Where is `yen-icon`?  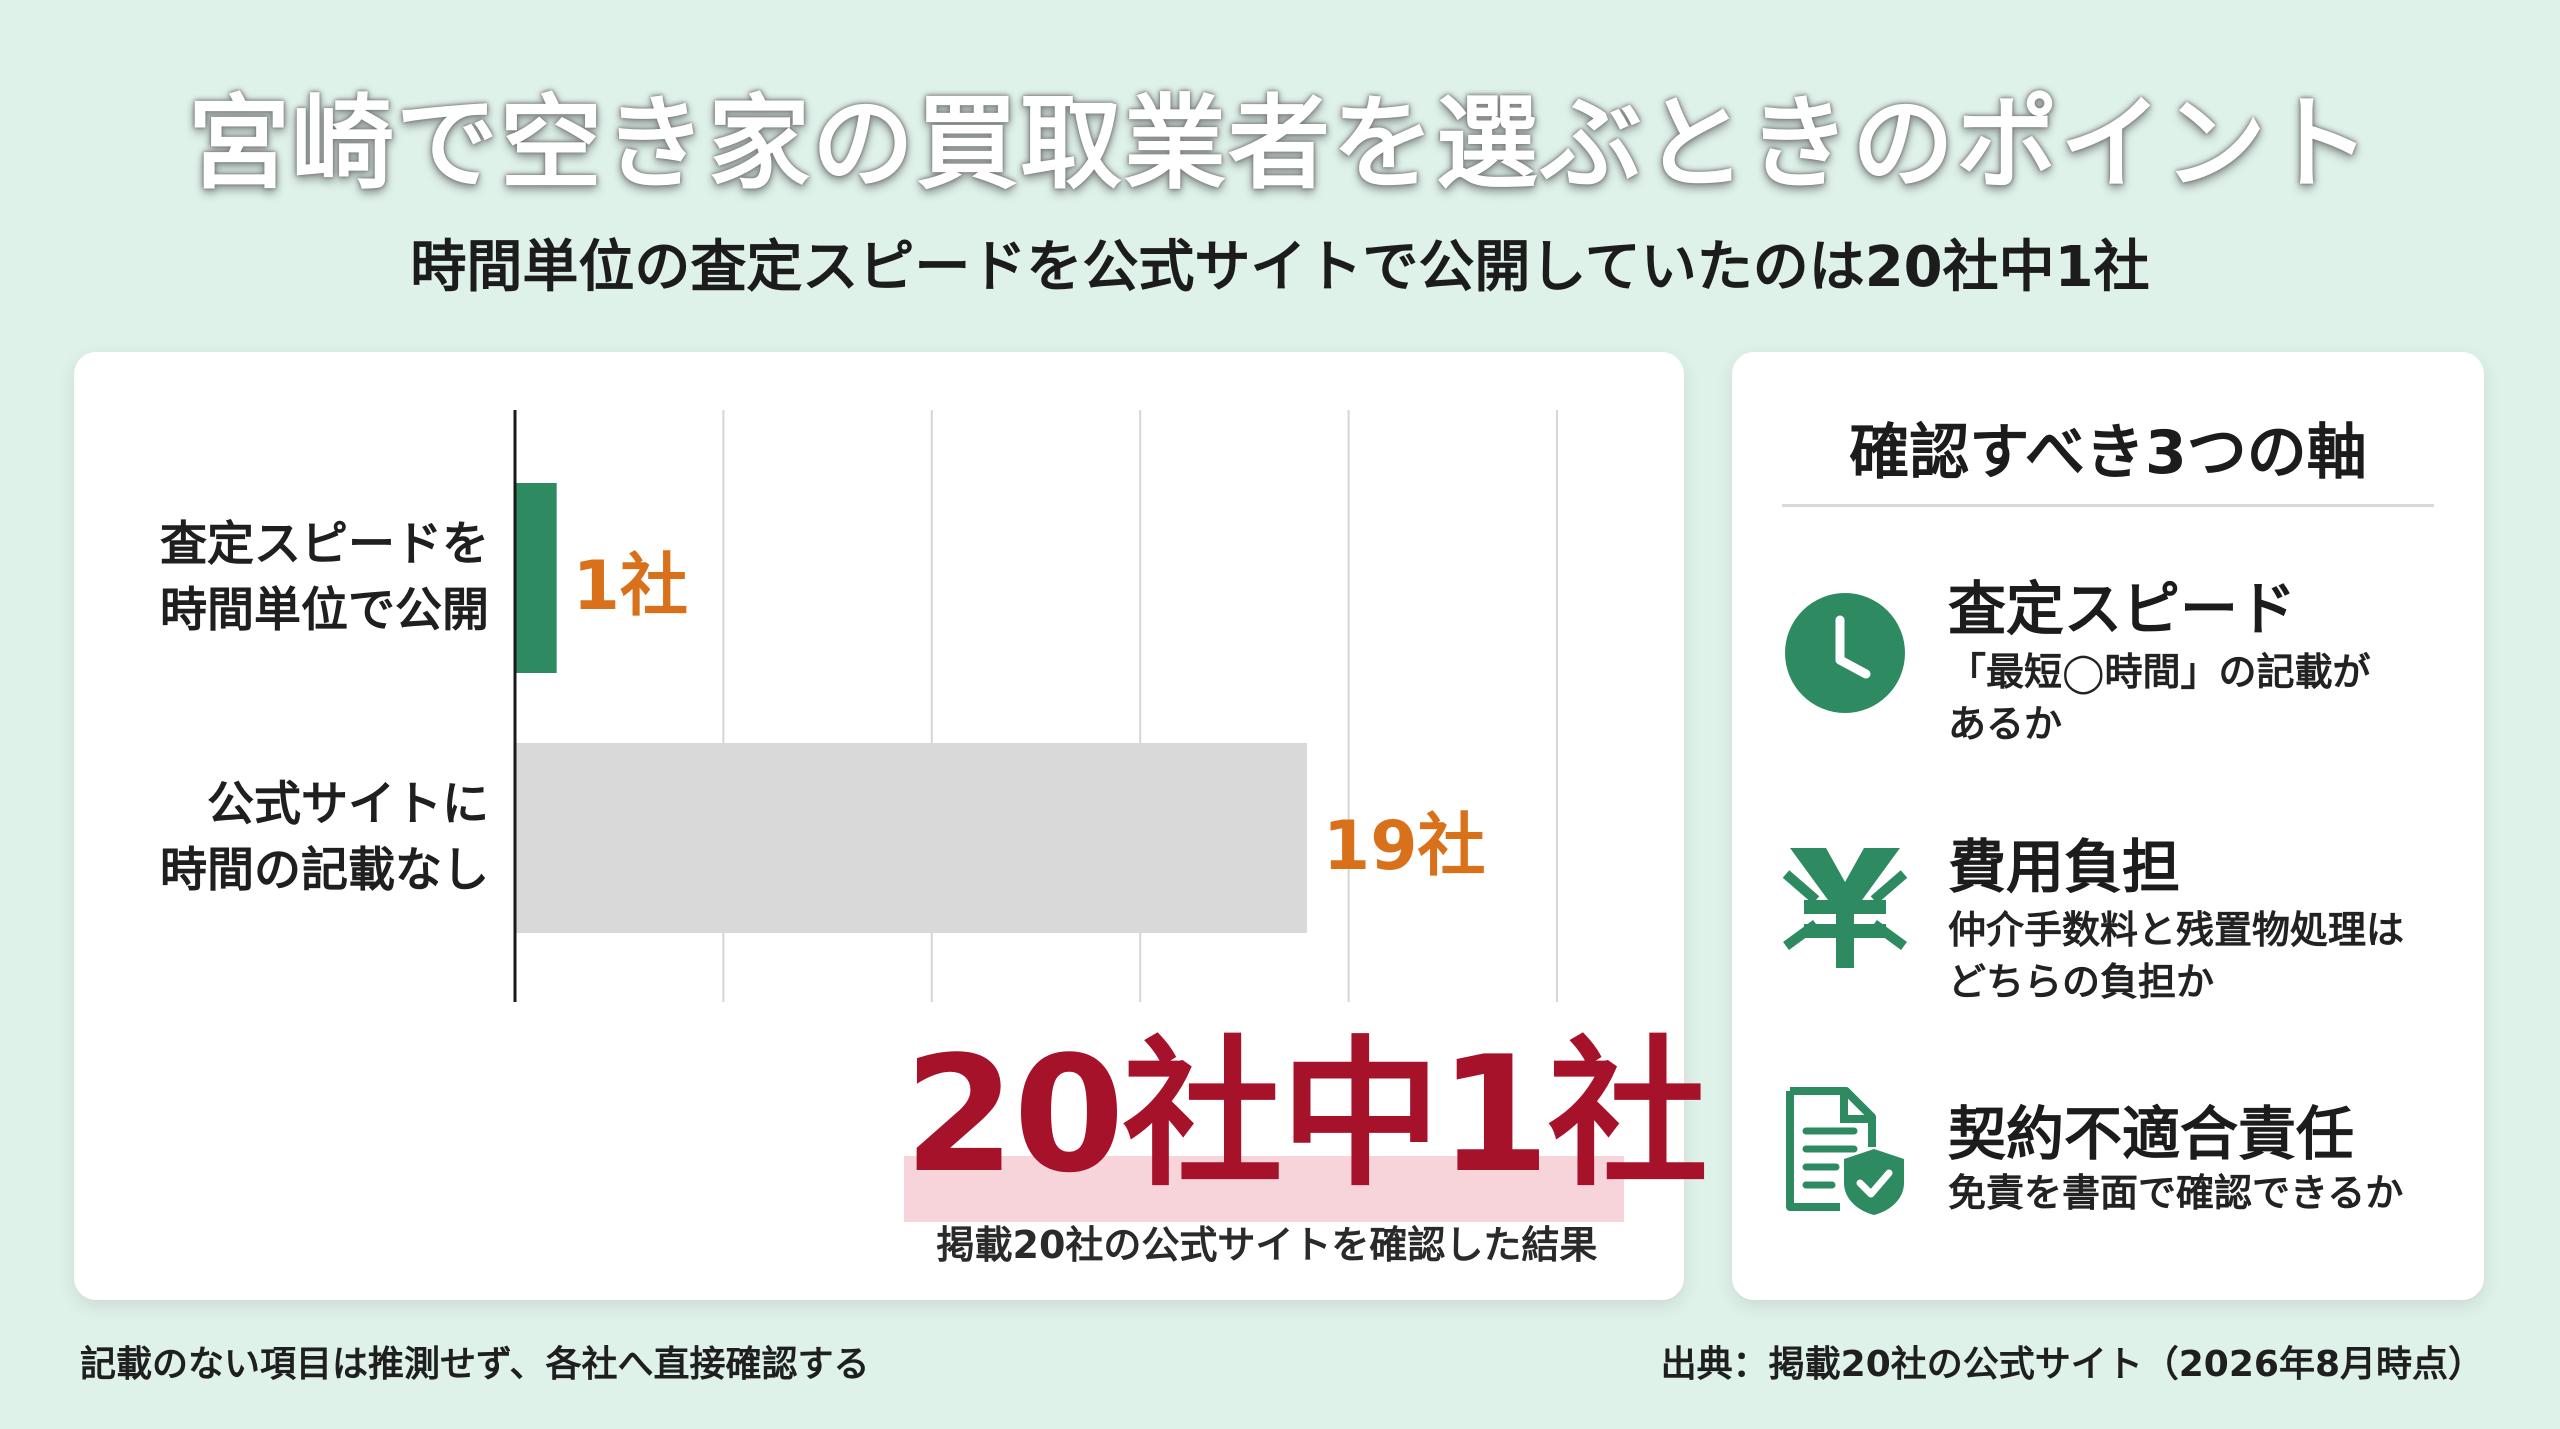 yen-icon is located at coordinates (1845, 908).